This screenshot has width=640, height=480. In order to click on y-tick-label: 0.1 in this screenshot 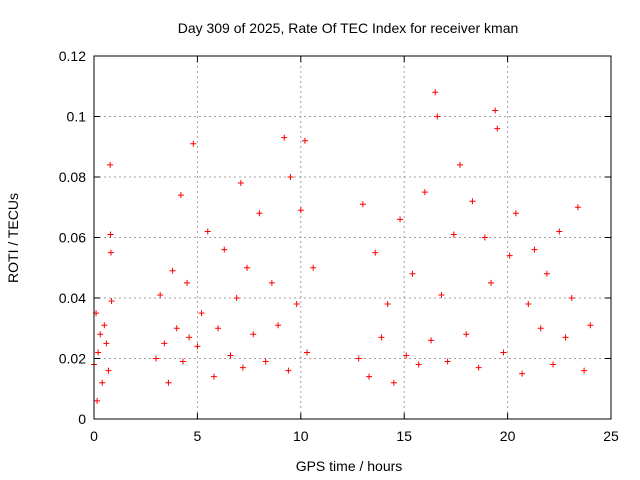, I will do `click(77, 117)`.